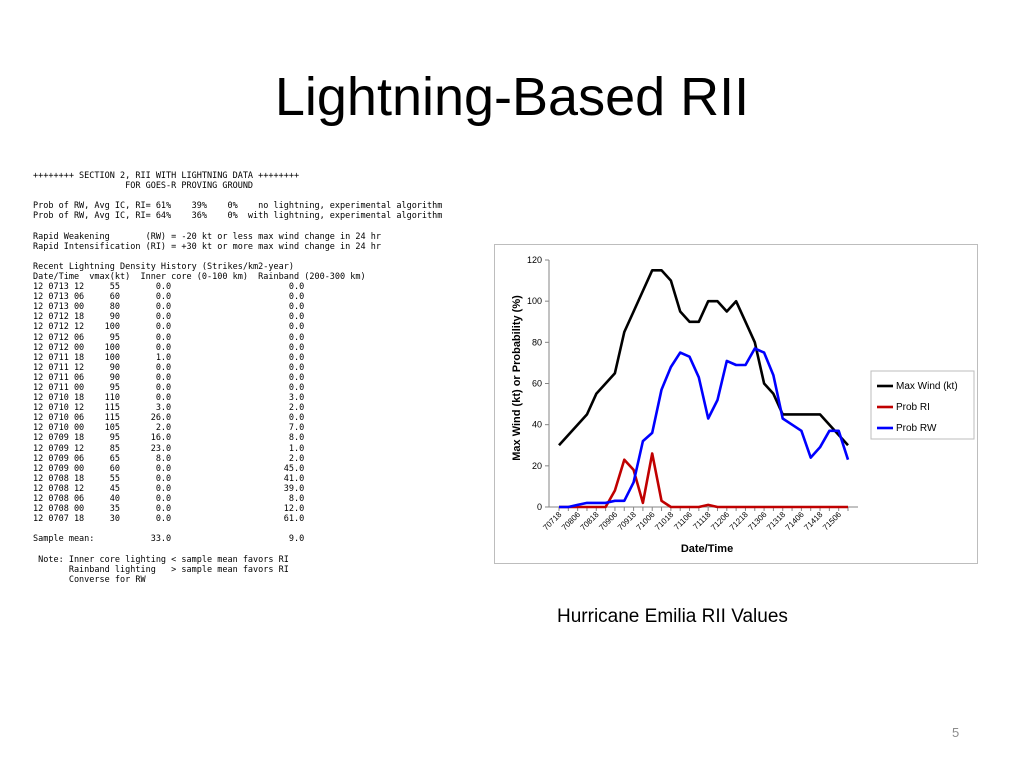  I want to click on x-tick-label: 71306, so click(757, 521).